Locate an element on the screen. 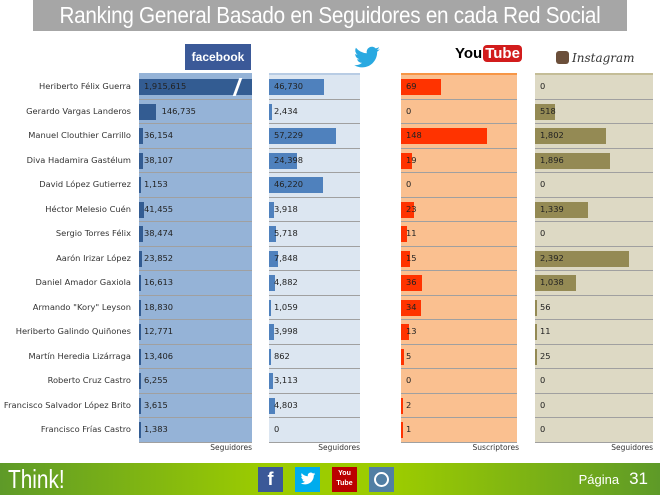  data-label: 19 is located at coordinates (411, 159).